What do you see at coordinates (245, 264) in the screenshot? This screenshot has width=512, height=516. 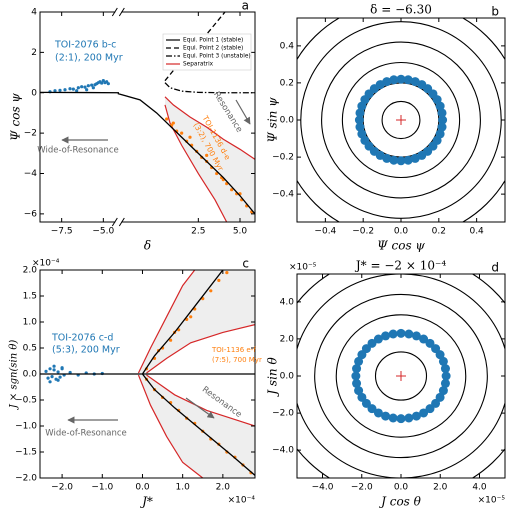 I see `panel-label: c` at bounding box center [245, 264].